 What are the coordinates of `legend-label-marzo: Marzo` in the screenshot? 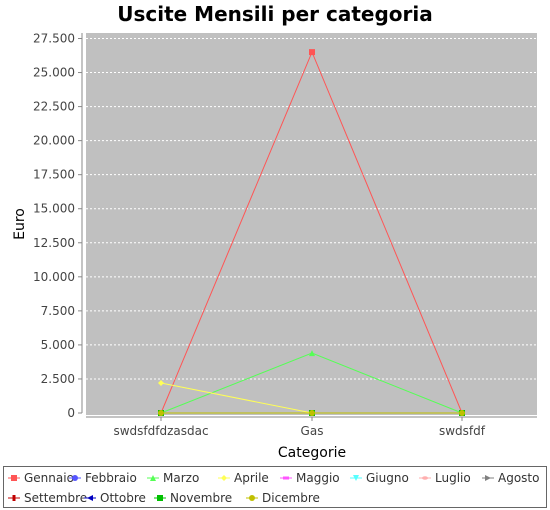 It's located at (181, 478).